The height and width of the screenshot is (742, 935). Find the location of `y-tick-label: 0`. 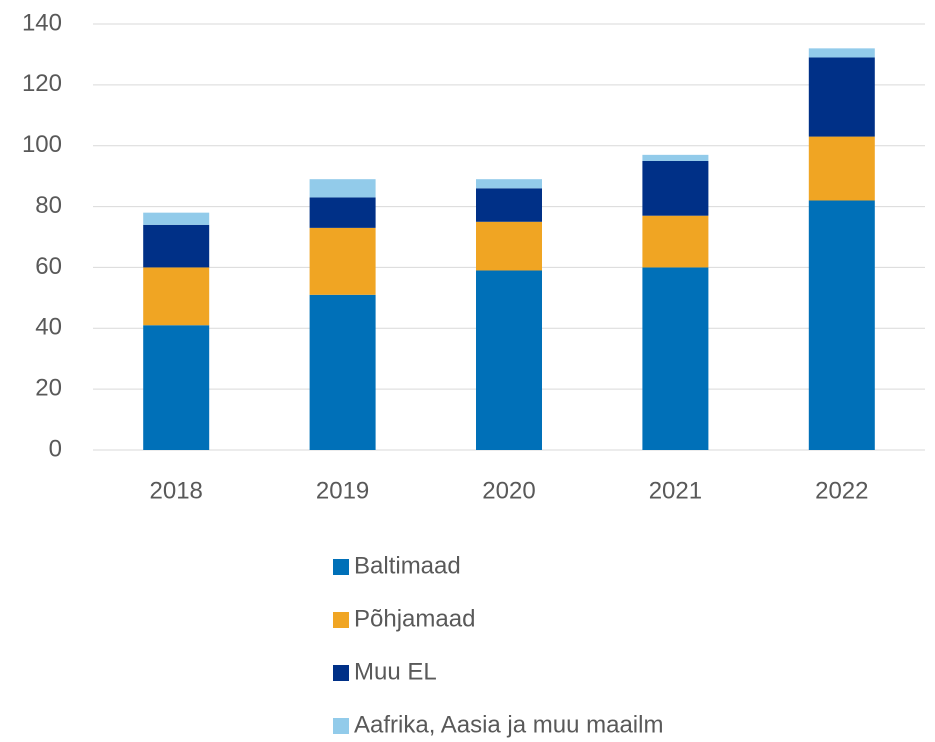

y-tick-label: 0 is located at coordinates (55, 448).